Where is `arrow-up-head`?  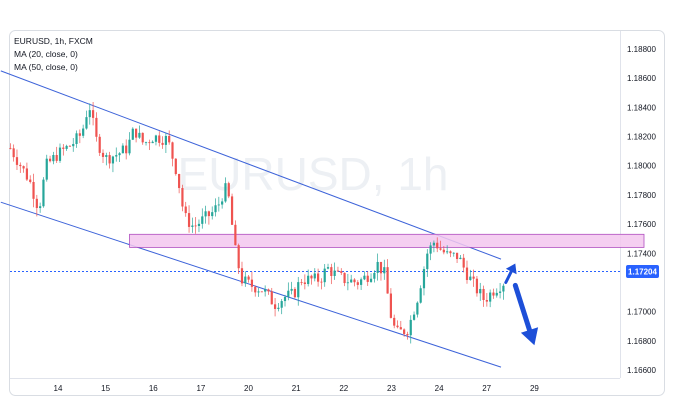
arrow-up-head is located at coordinates (511, 269).